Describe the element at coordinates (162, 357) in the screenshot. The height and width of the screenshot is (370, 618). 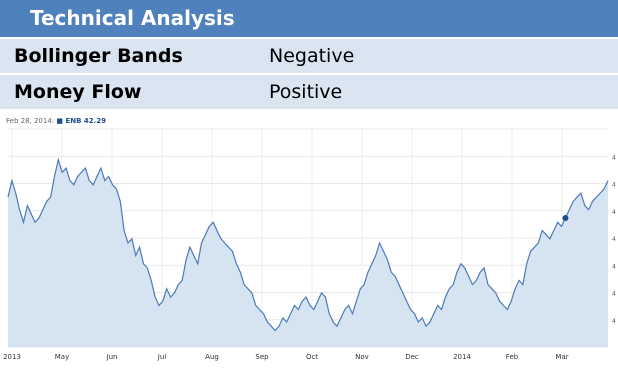
I see `x-tick-label: Jul` at that location.